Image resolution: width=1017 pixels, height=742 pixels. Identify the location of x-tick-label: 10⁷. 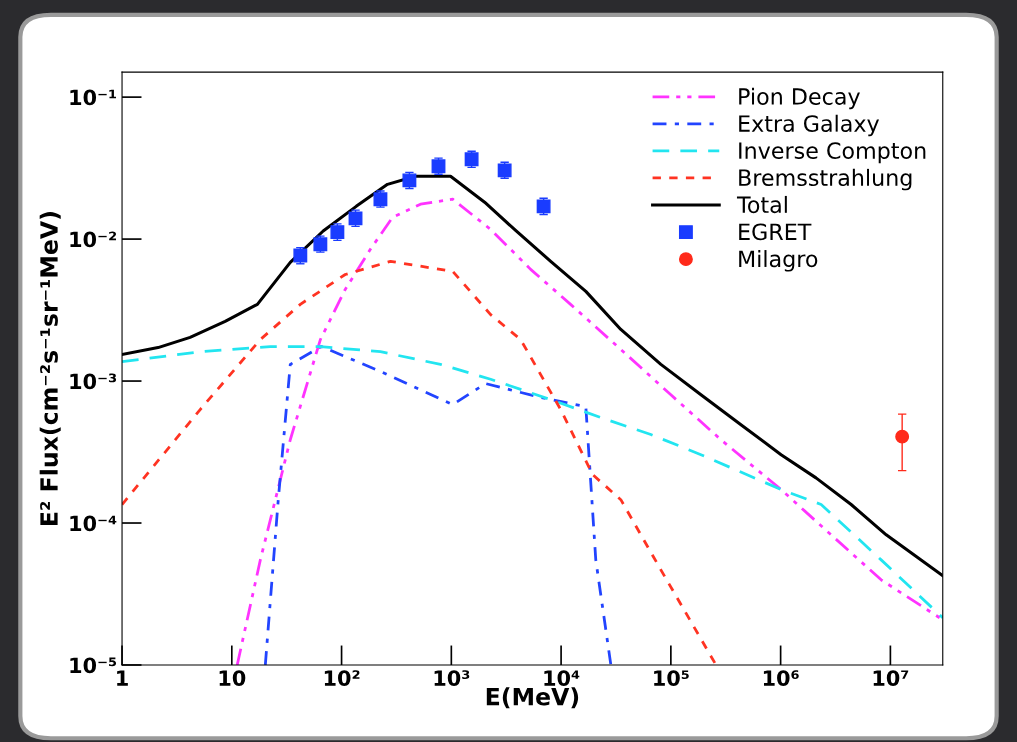
(891, 678).